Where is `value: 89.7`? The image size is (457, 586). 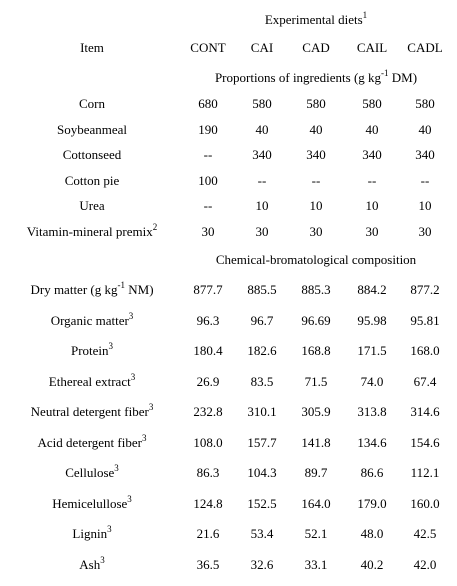
value: 89.7 is located at coordinates (316, 472).